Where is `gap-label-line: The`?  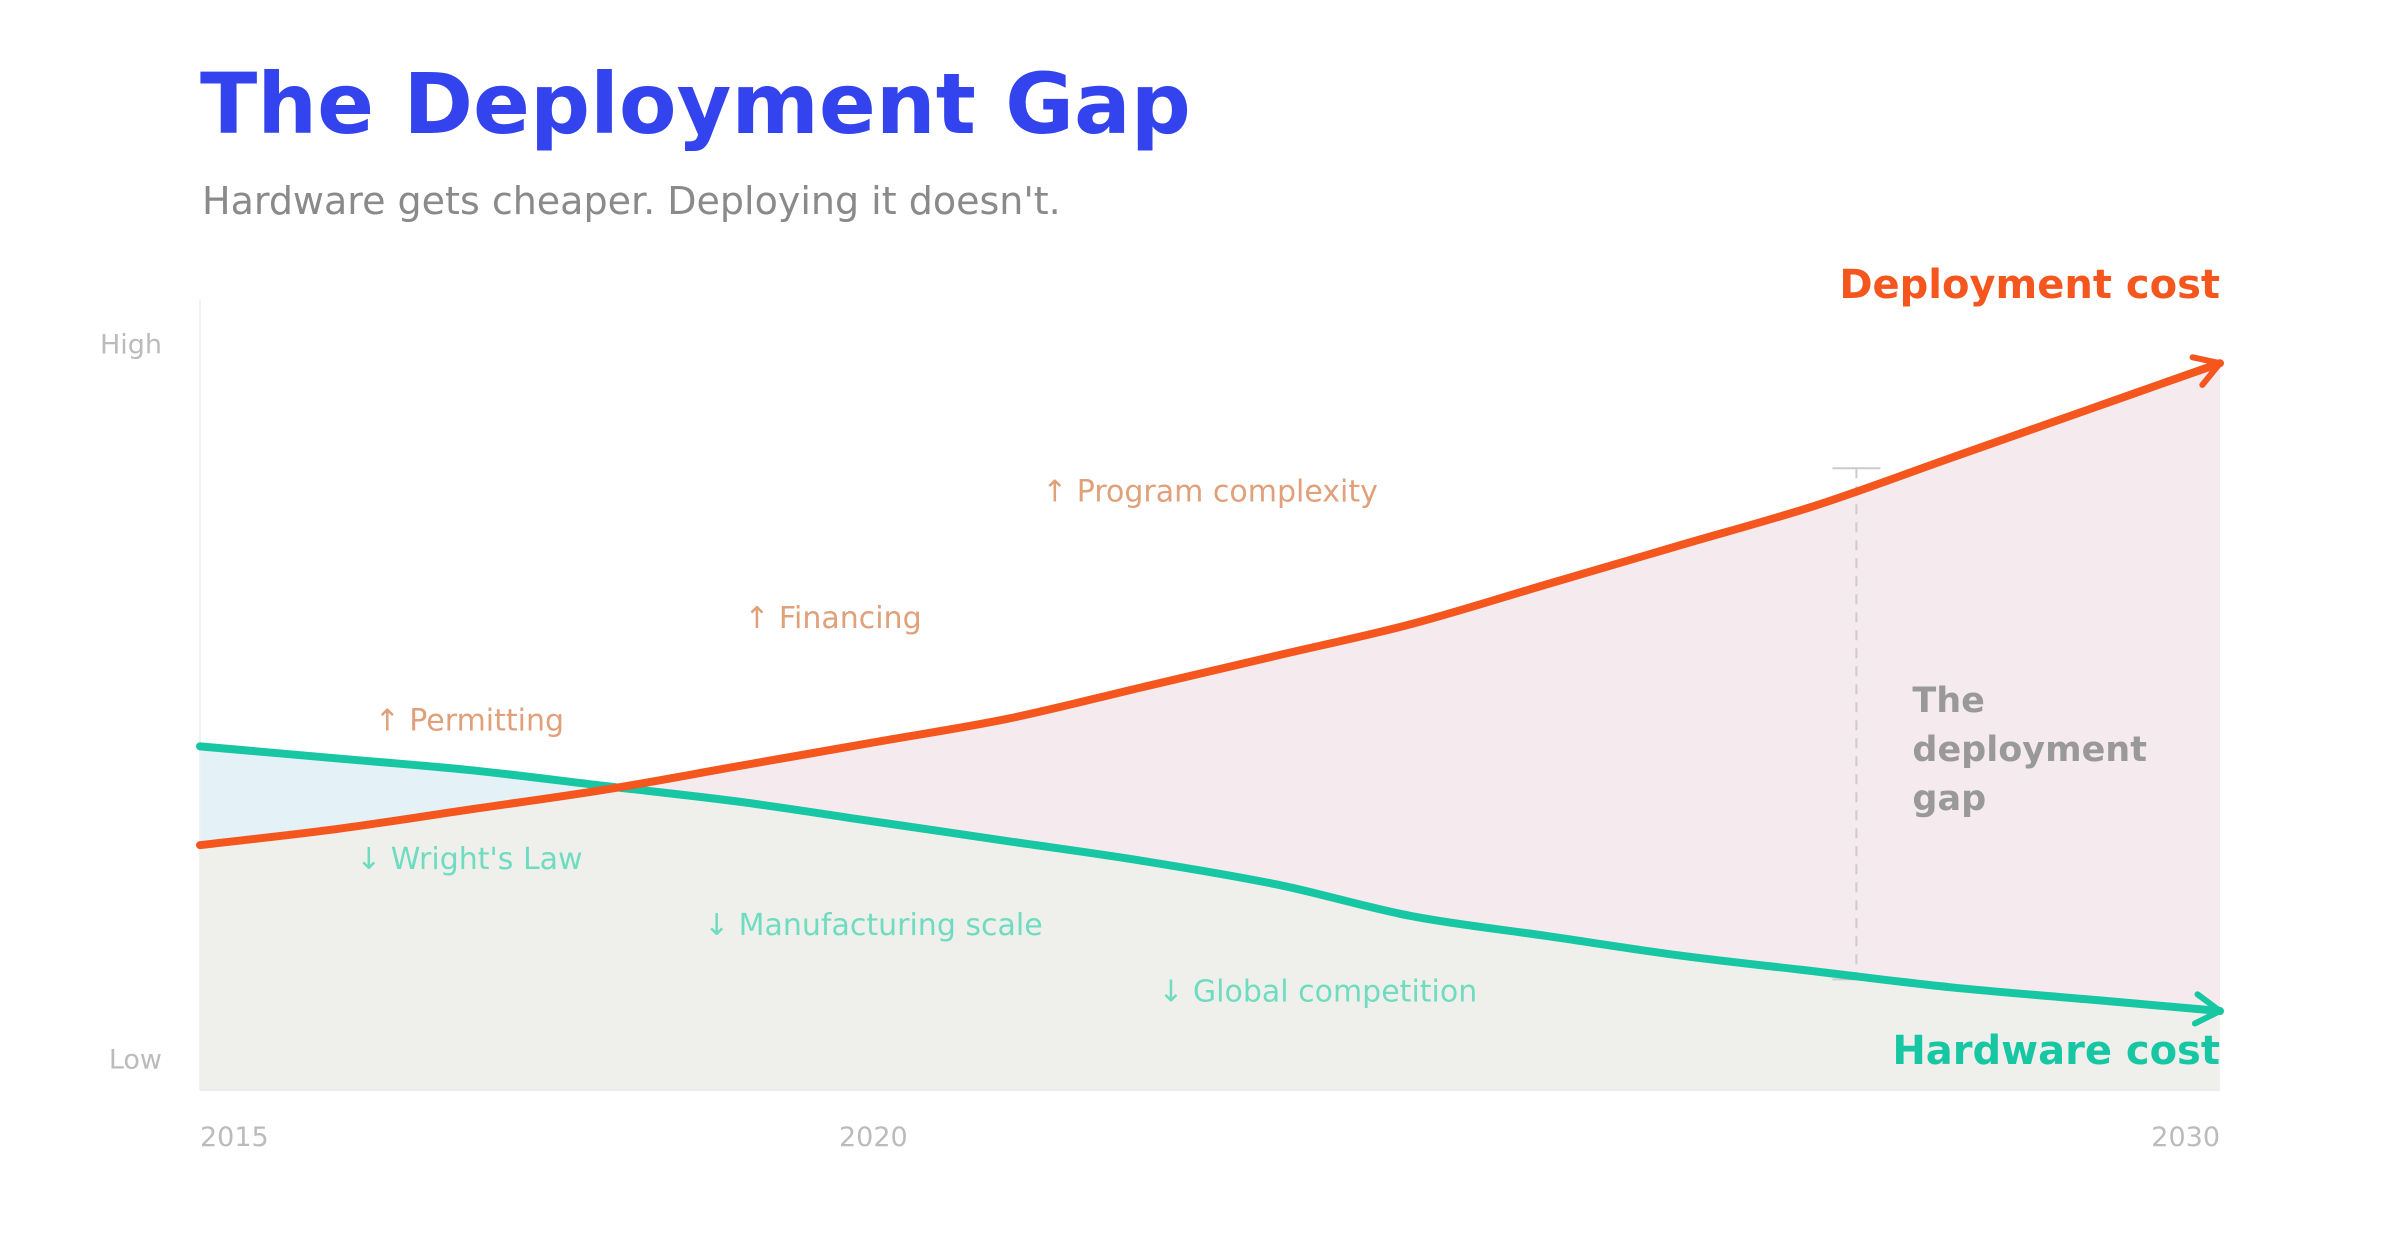
gap-label-line: The is located at coordinates (1948, 701).